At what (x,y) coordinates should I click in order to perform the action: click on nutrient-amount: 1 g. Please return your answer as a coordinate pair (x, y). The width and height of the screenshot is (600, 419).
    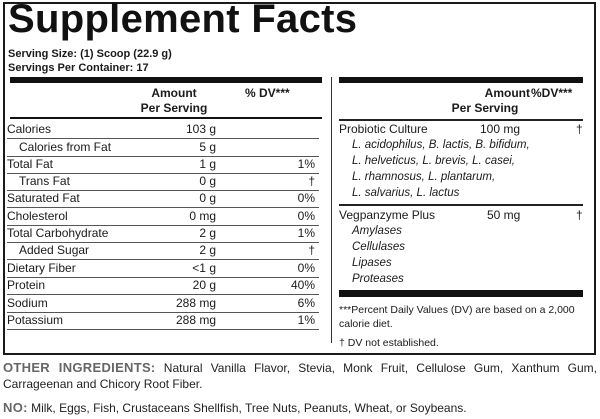
    Looking at the image, I should click on (207, 164).